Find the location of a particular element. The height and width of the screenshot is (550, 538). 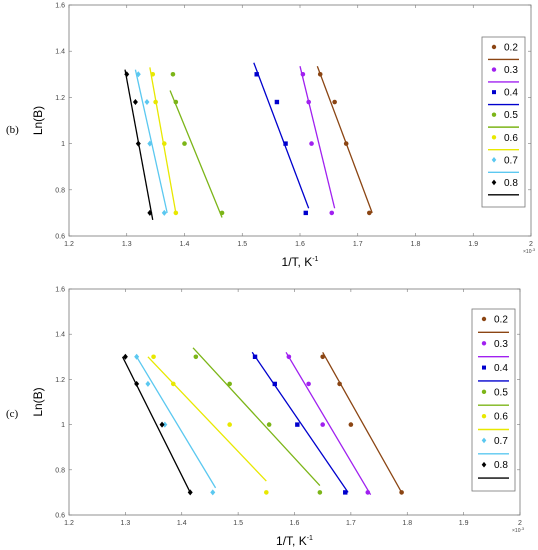

x-tick-label: 1.8 is located at coordinates (416, 244).